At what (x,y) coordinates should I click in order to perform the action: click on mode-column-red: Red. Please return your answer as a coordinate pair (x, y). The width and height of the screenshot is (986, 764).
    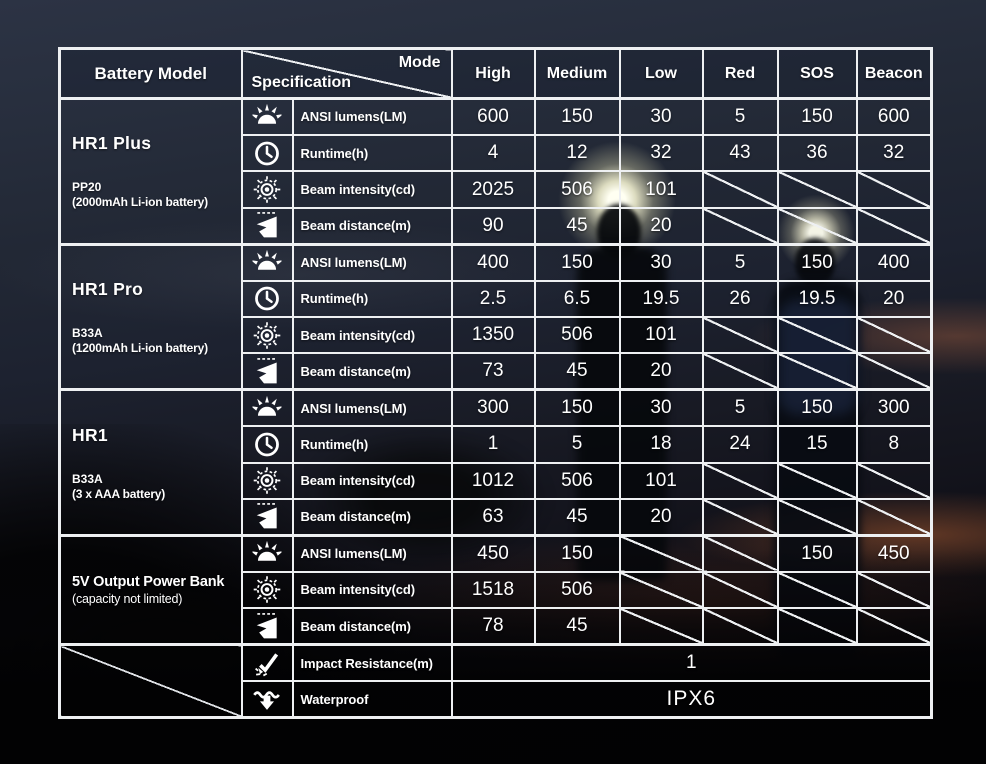
    Looking at the image, I should click on (740, 73).